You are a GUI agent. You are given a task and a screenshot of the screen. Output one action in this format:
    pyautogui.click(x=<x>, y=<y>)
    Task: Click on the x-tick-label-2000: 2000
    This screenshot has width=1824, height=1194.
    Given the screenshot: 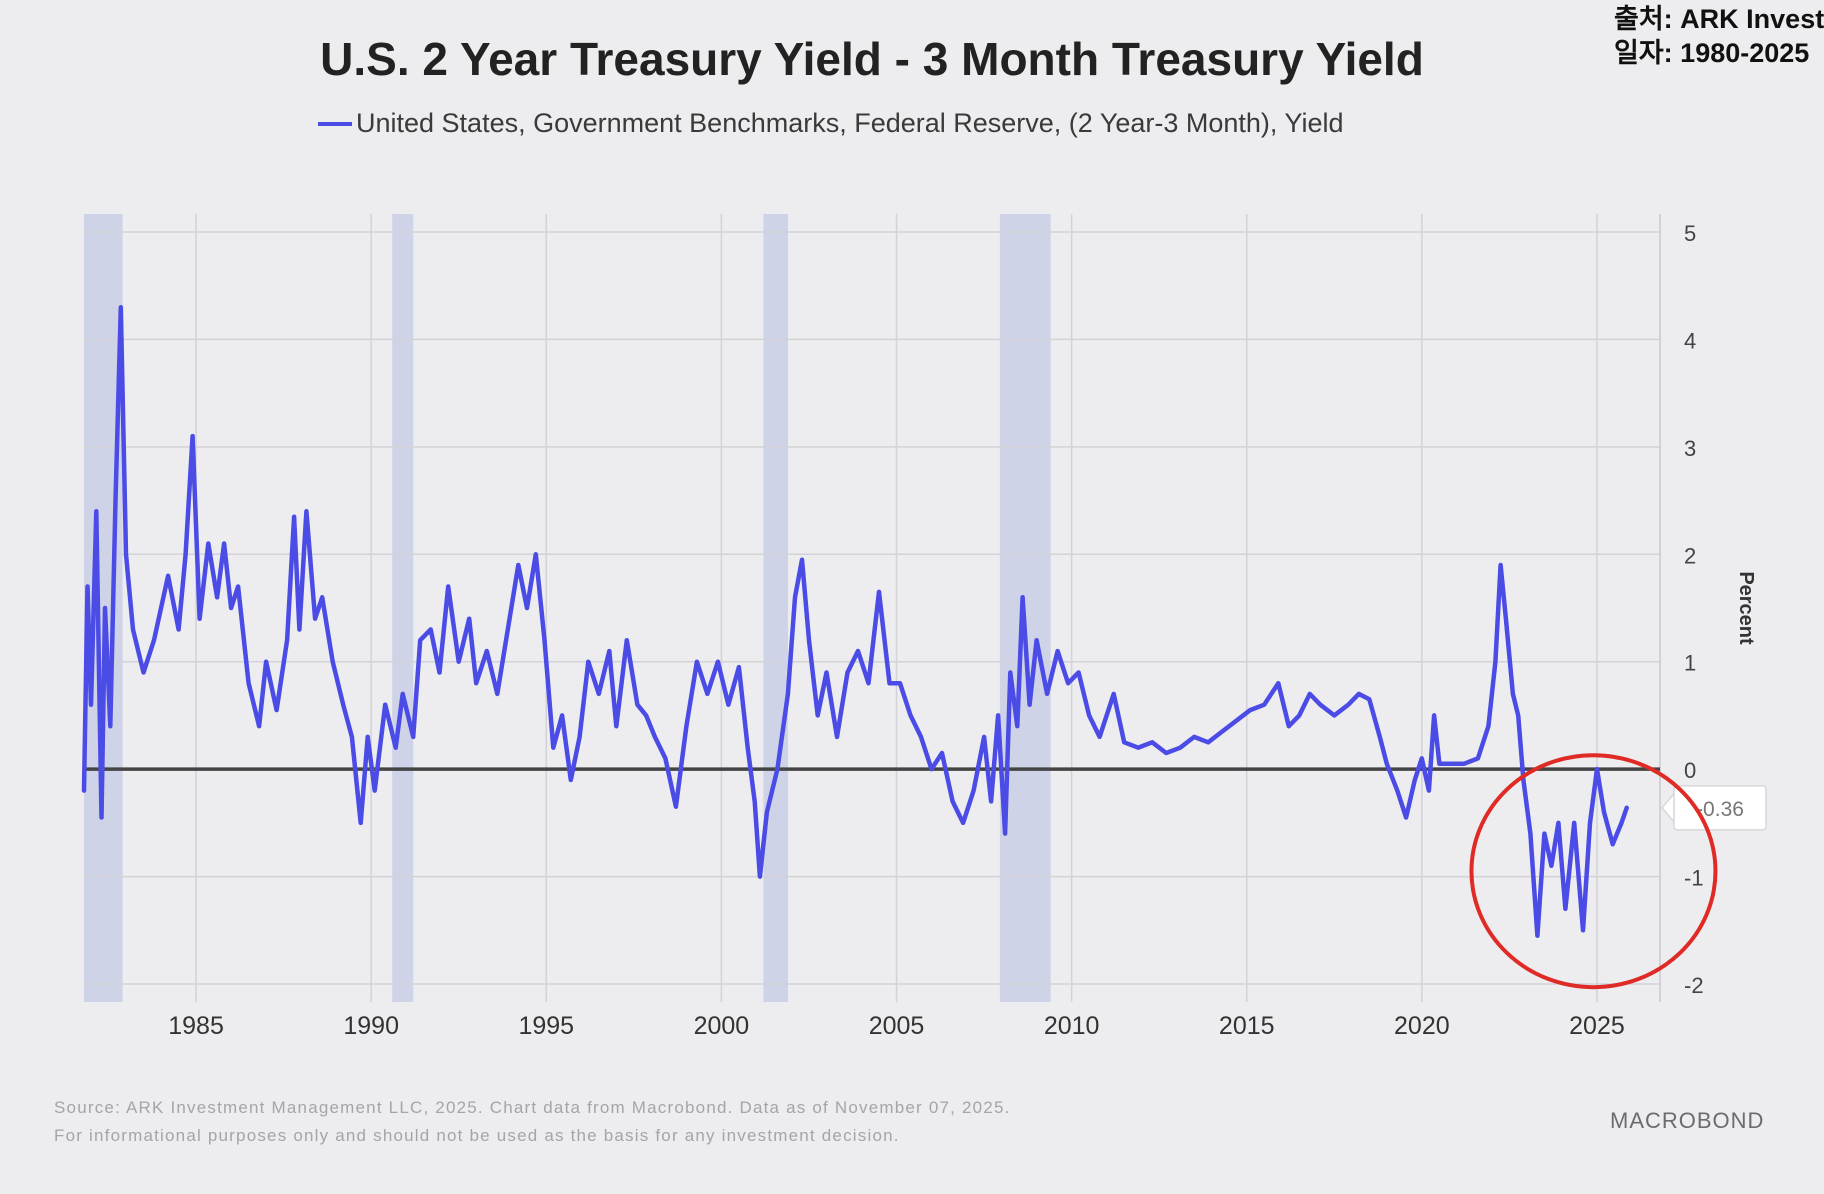 What is the action you would take?
    pyautogui.click(x=722, y=1026)
    